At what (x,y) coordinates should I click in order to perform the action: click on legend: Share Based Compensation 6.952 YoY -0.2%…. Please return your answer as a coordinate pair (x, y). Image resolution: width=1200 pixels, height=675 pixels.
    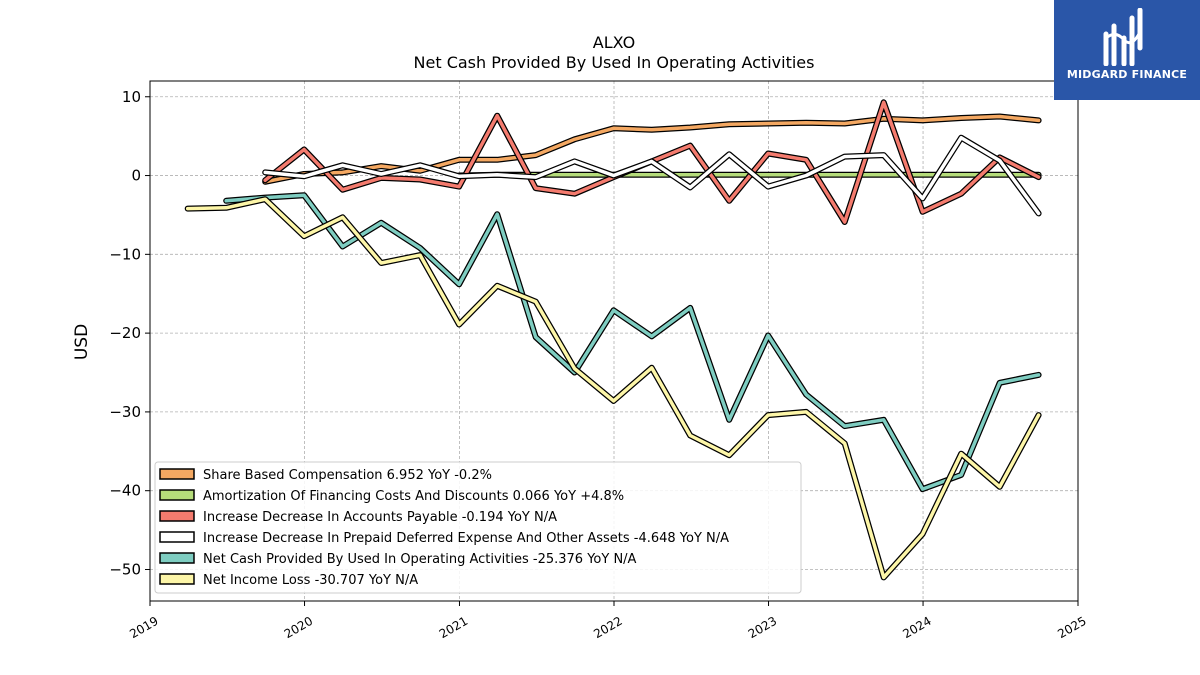
    Looking at the image, I should click on (478, 527).